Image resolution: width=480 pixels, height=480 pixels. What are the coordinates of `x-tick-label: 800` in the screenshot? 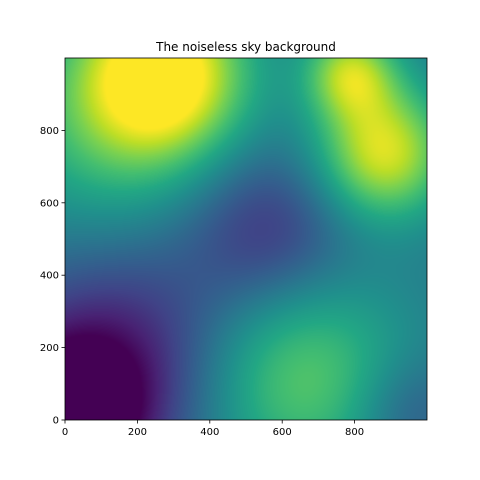 It's located at (354, 432).